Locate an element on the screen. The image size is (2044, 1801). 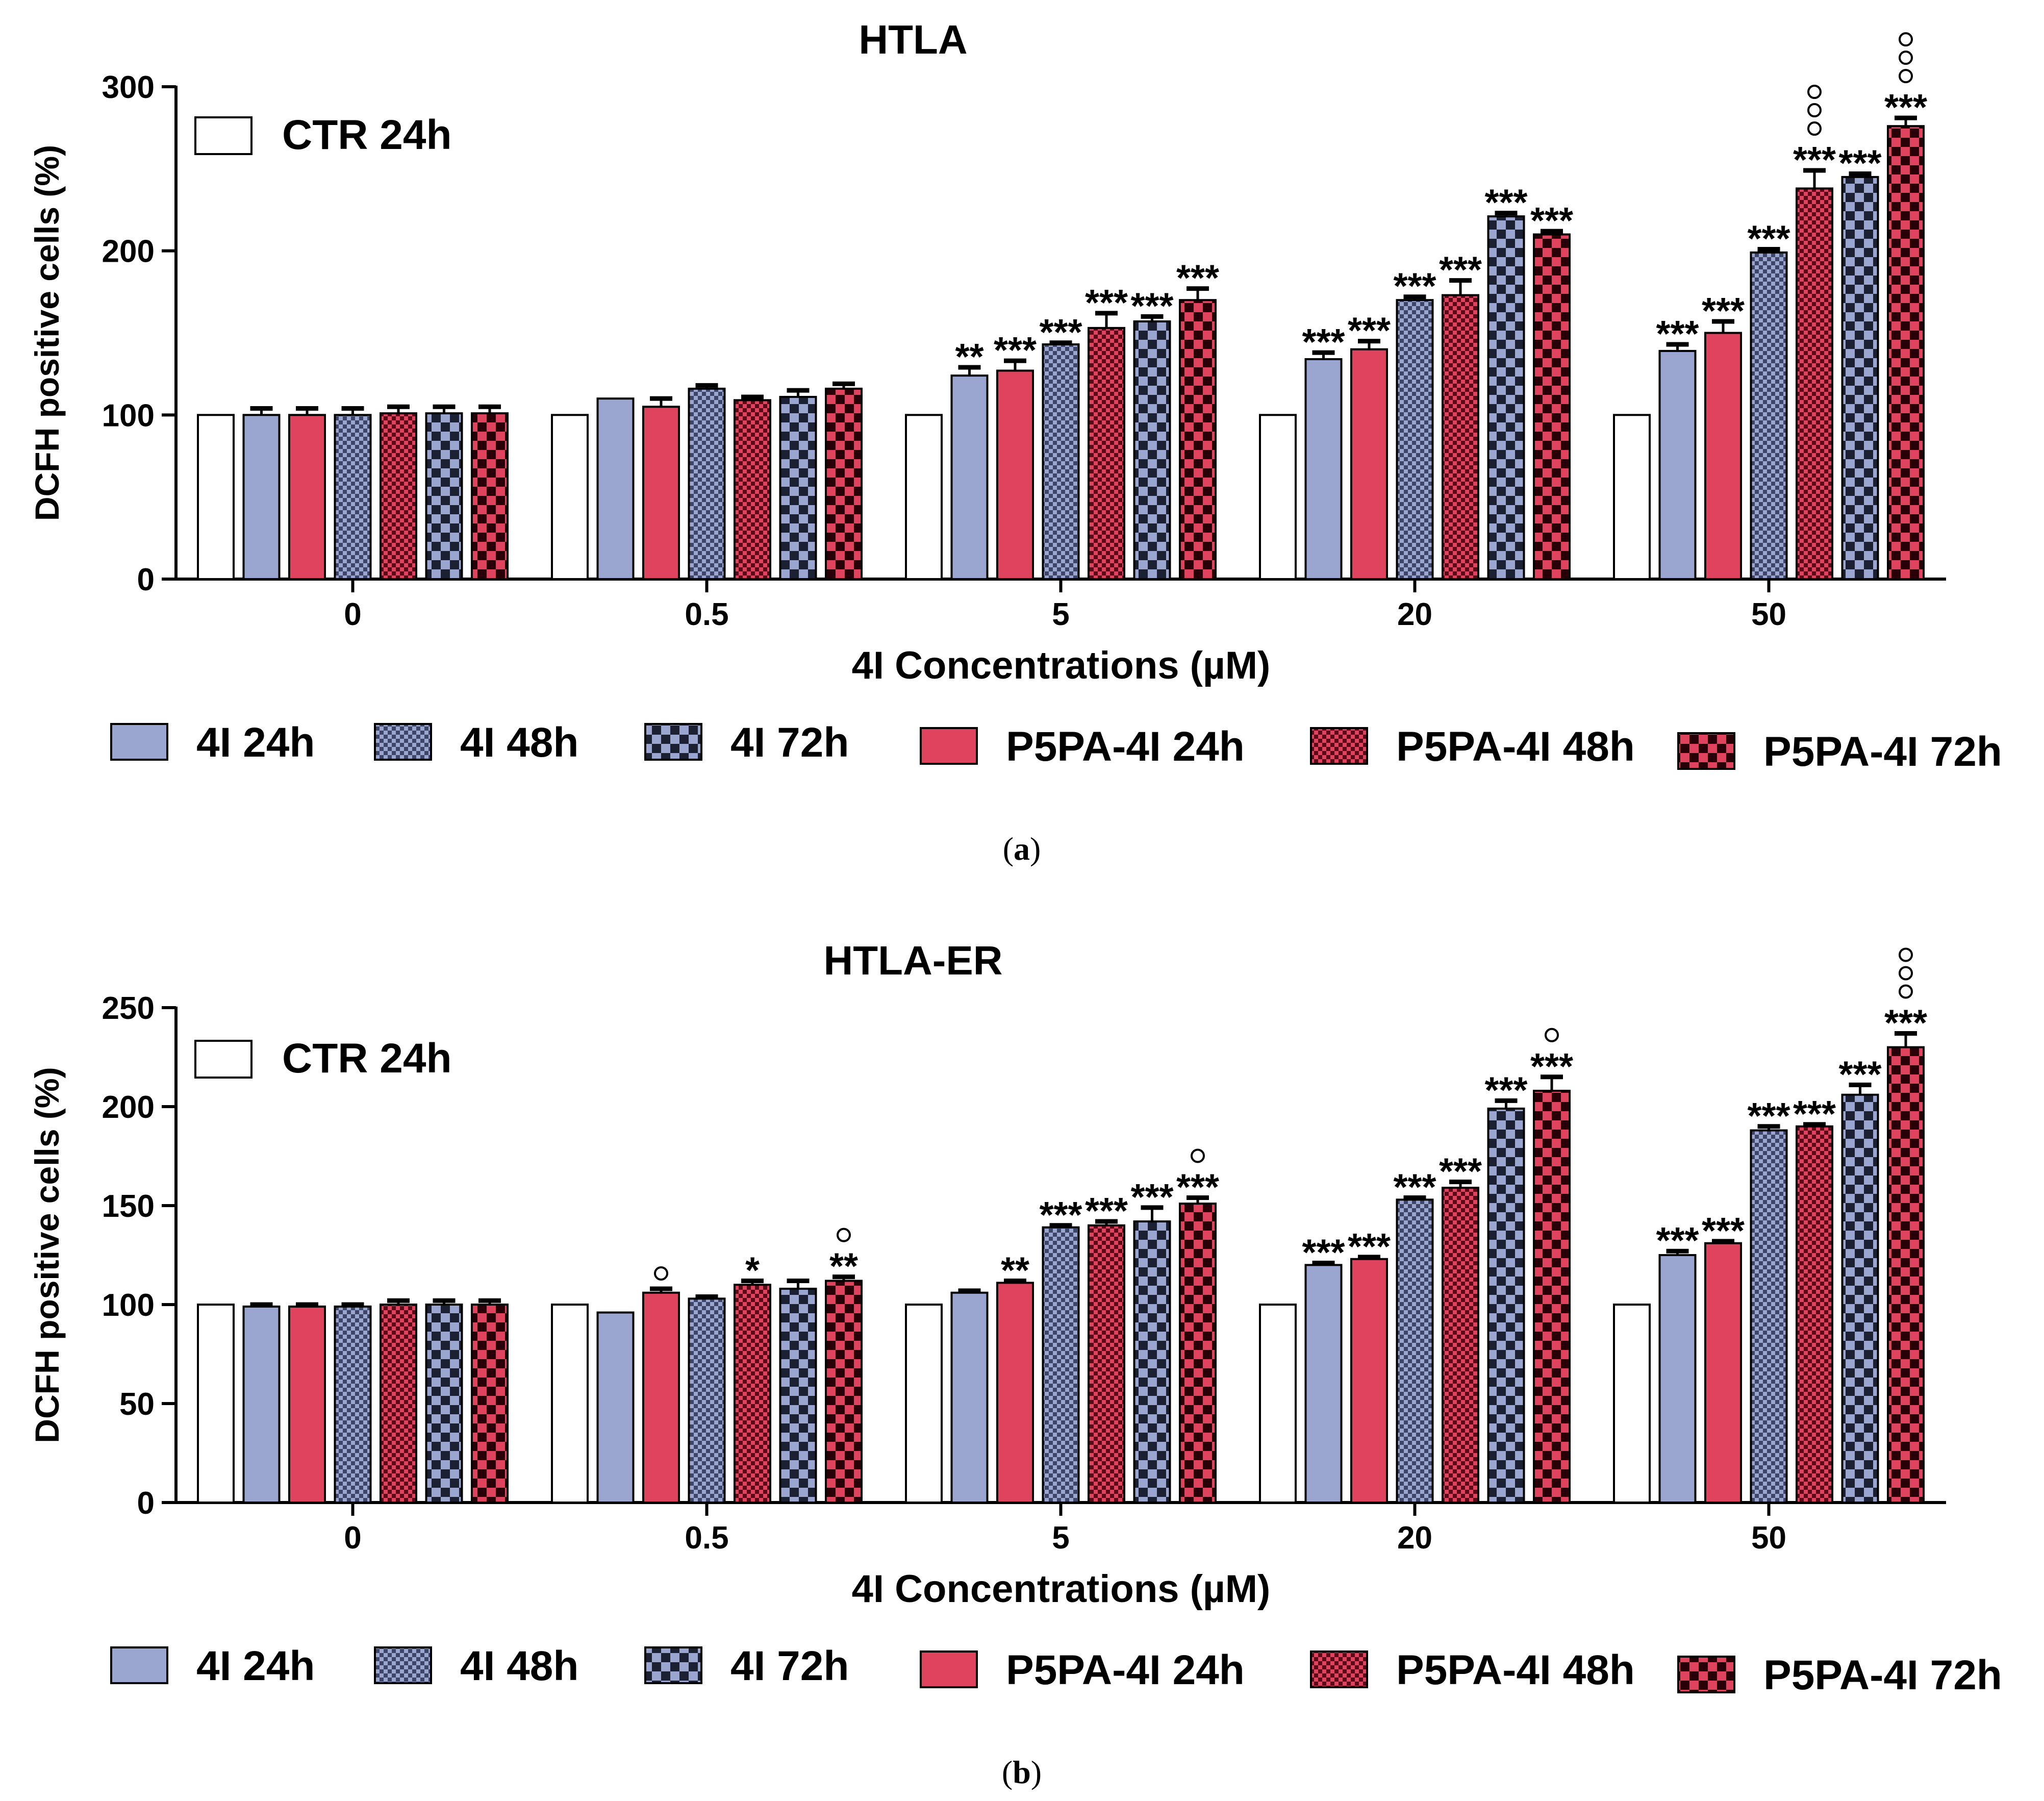
panel-a-sig-4i-48h-50: *** is located at coordinates (1768, 239).